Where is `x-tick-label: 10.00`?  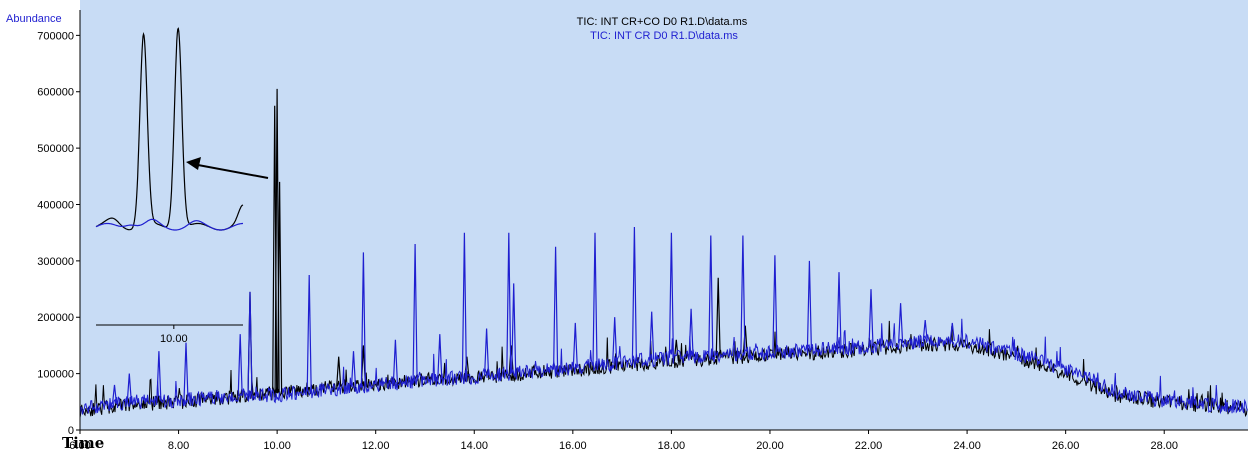
x-tick-label: 10.00 is located at coordinates (277, 446).